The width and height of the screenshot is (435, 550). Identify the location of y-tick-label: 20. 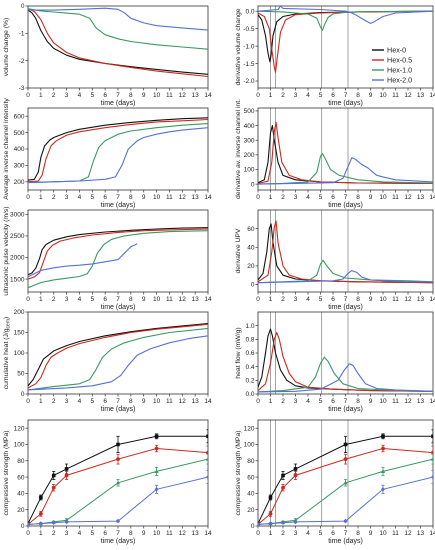
(251, 510).